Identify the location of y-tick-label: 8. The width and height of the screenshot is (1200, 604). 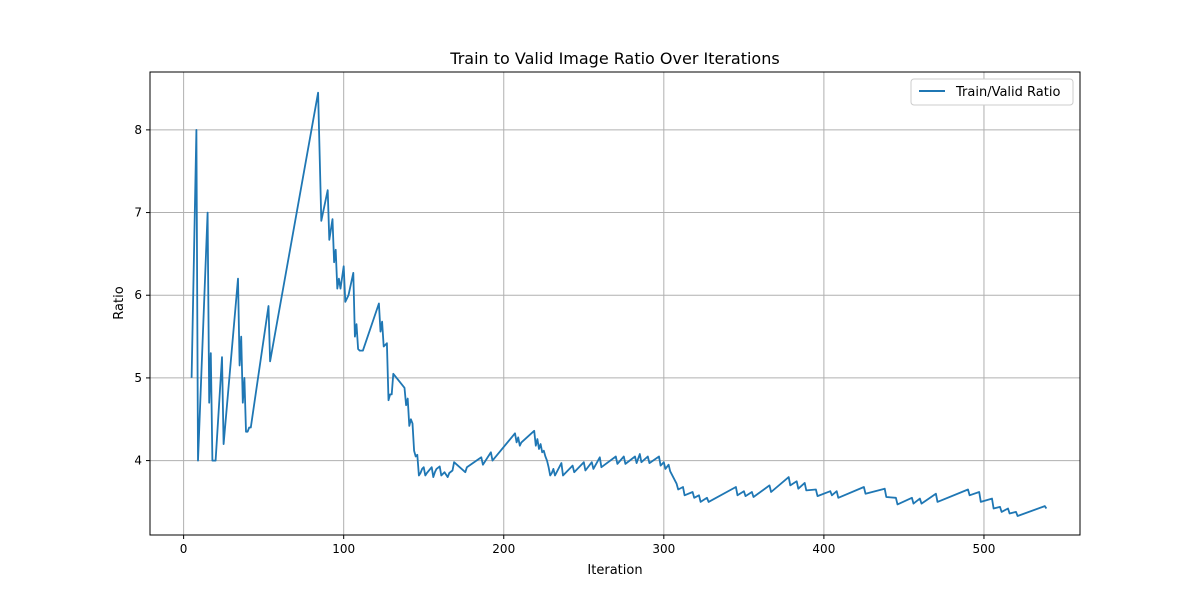
(138, 130).